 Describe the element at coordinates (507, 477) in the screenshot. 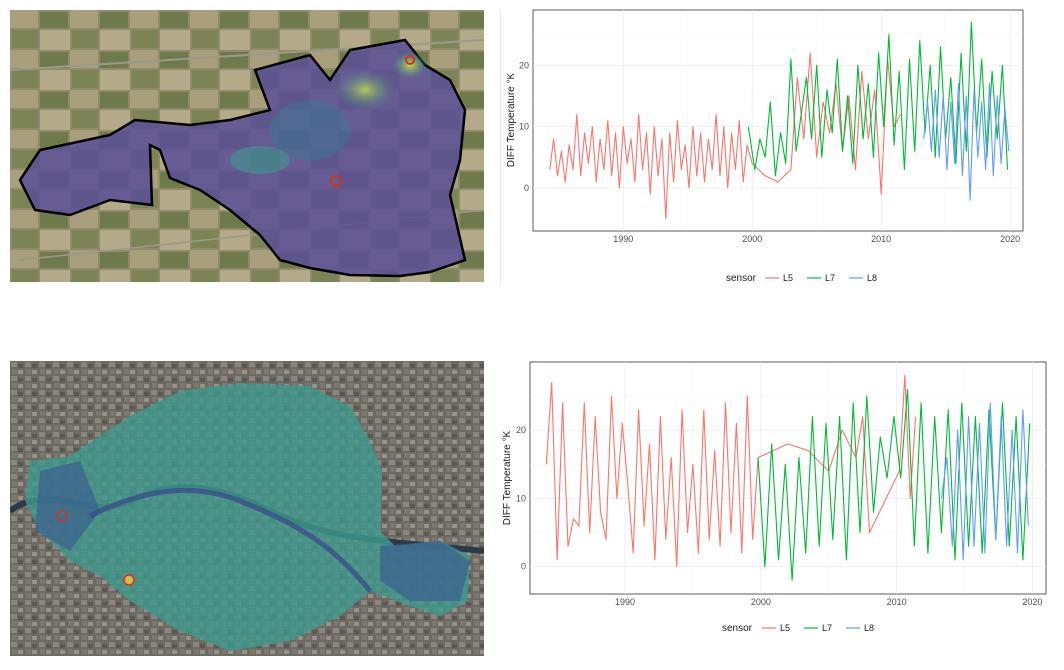

I see `chart-bottom-ylabel: DIFF Temperature °K` at that location.